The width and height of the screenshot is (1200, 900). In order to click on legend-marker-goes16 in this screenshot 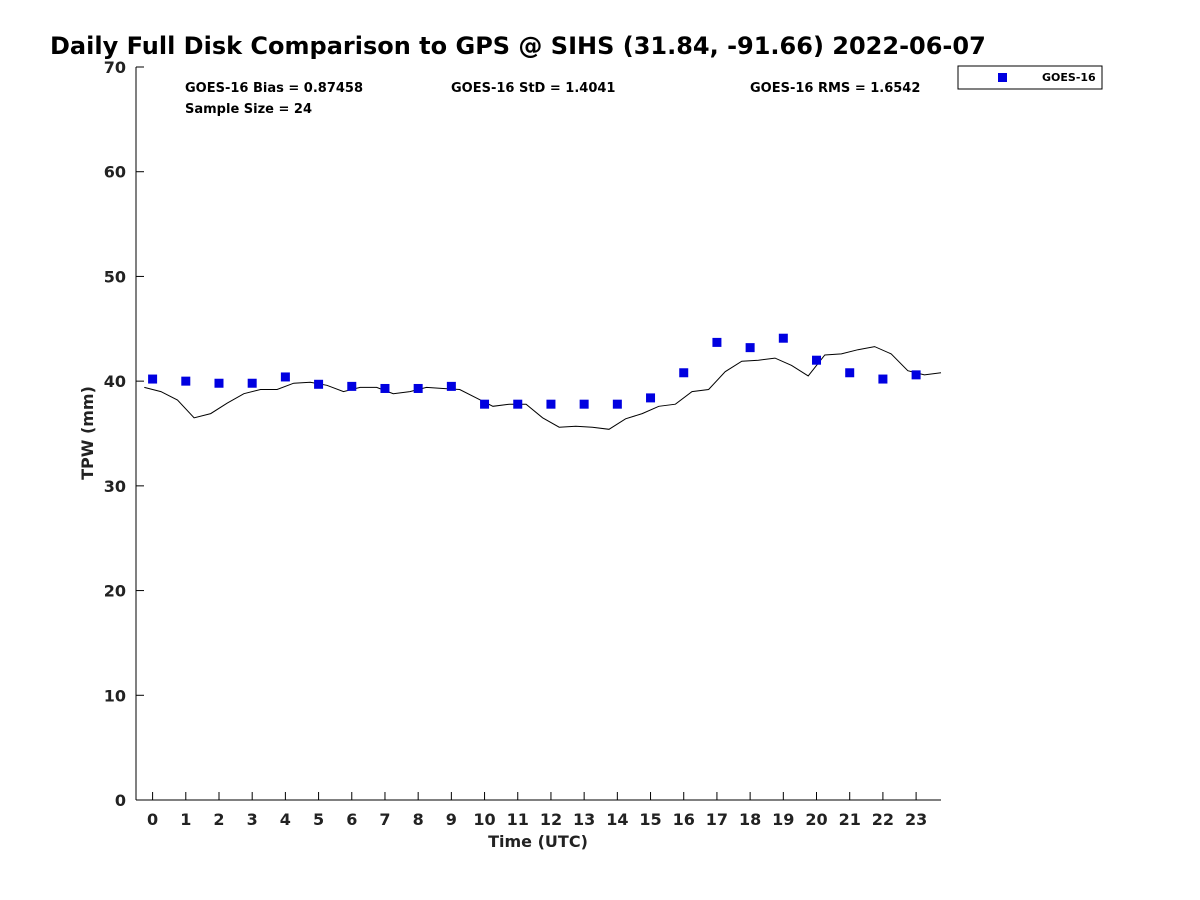, I will do `click(1002, 77)`.